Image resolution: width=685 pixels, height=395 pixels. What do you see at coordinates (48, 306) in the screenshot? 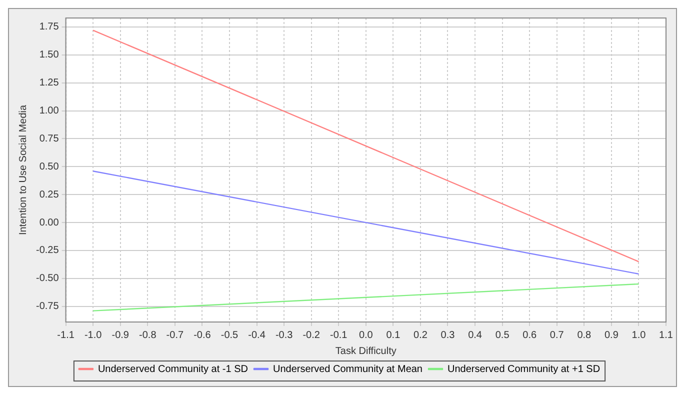
I see `y-tick-label: -0.75` at bounding box center [48, 306].